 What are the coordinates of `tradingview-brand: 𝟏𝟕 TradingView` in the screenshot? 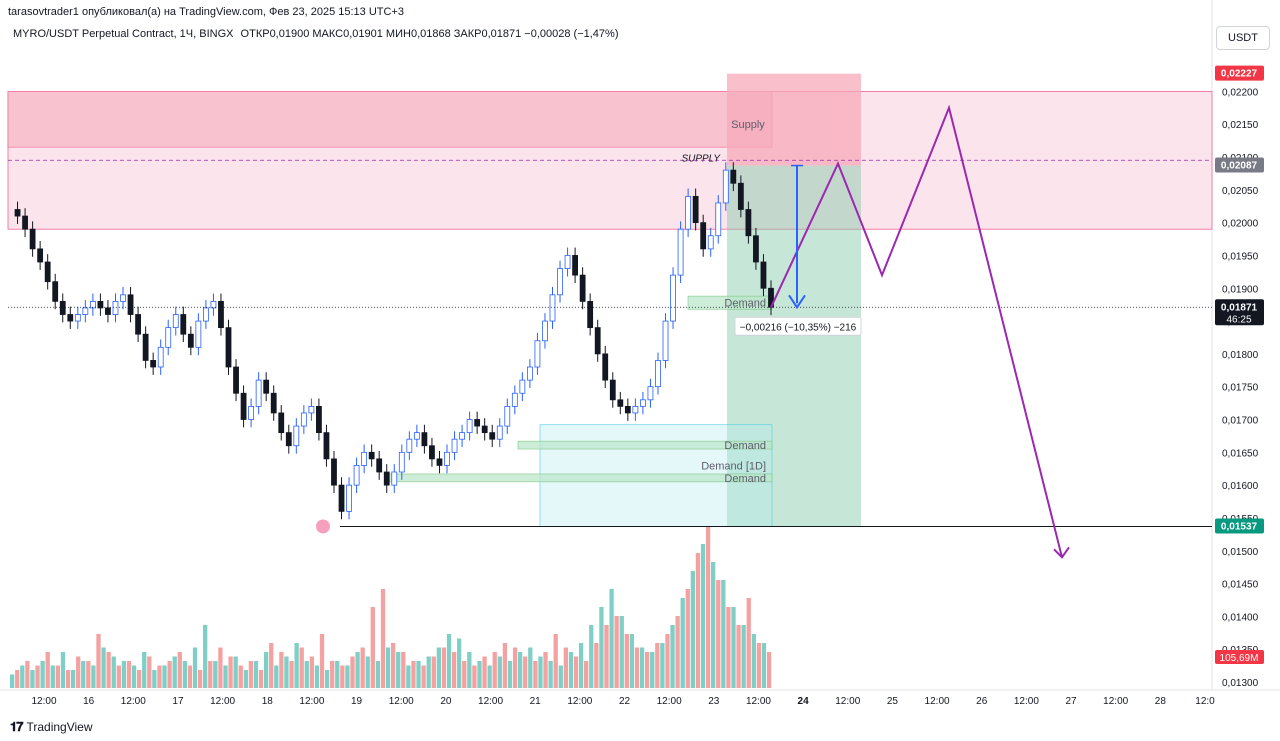 It's located at (51, 727).